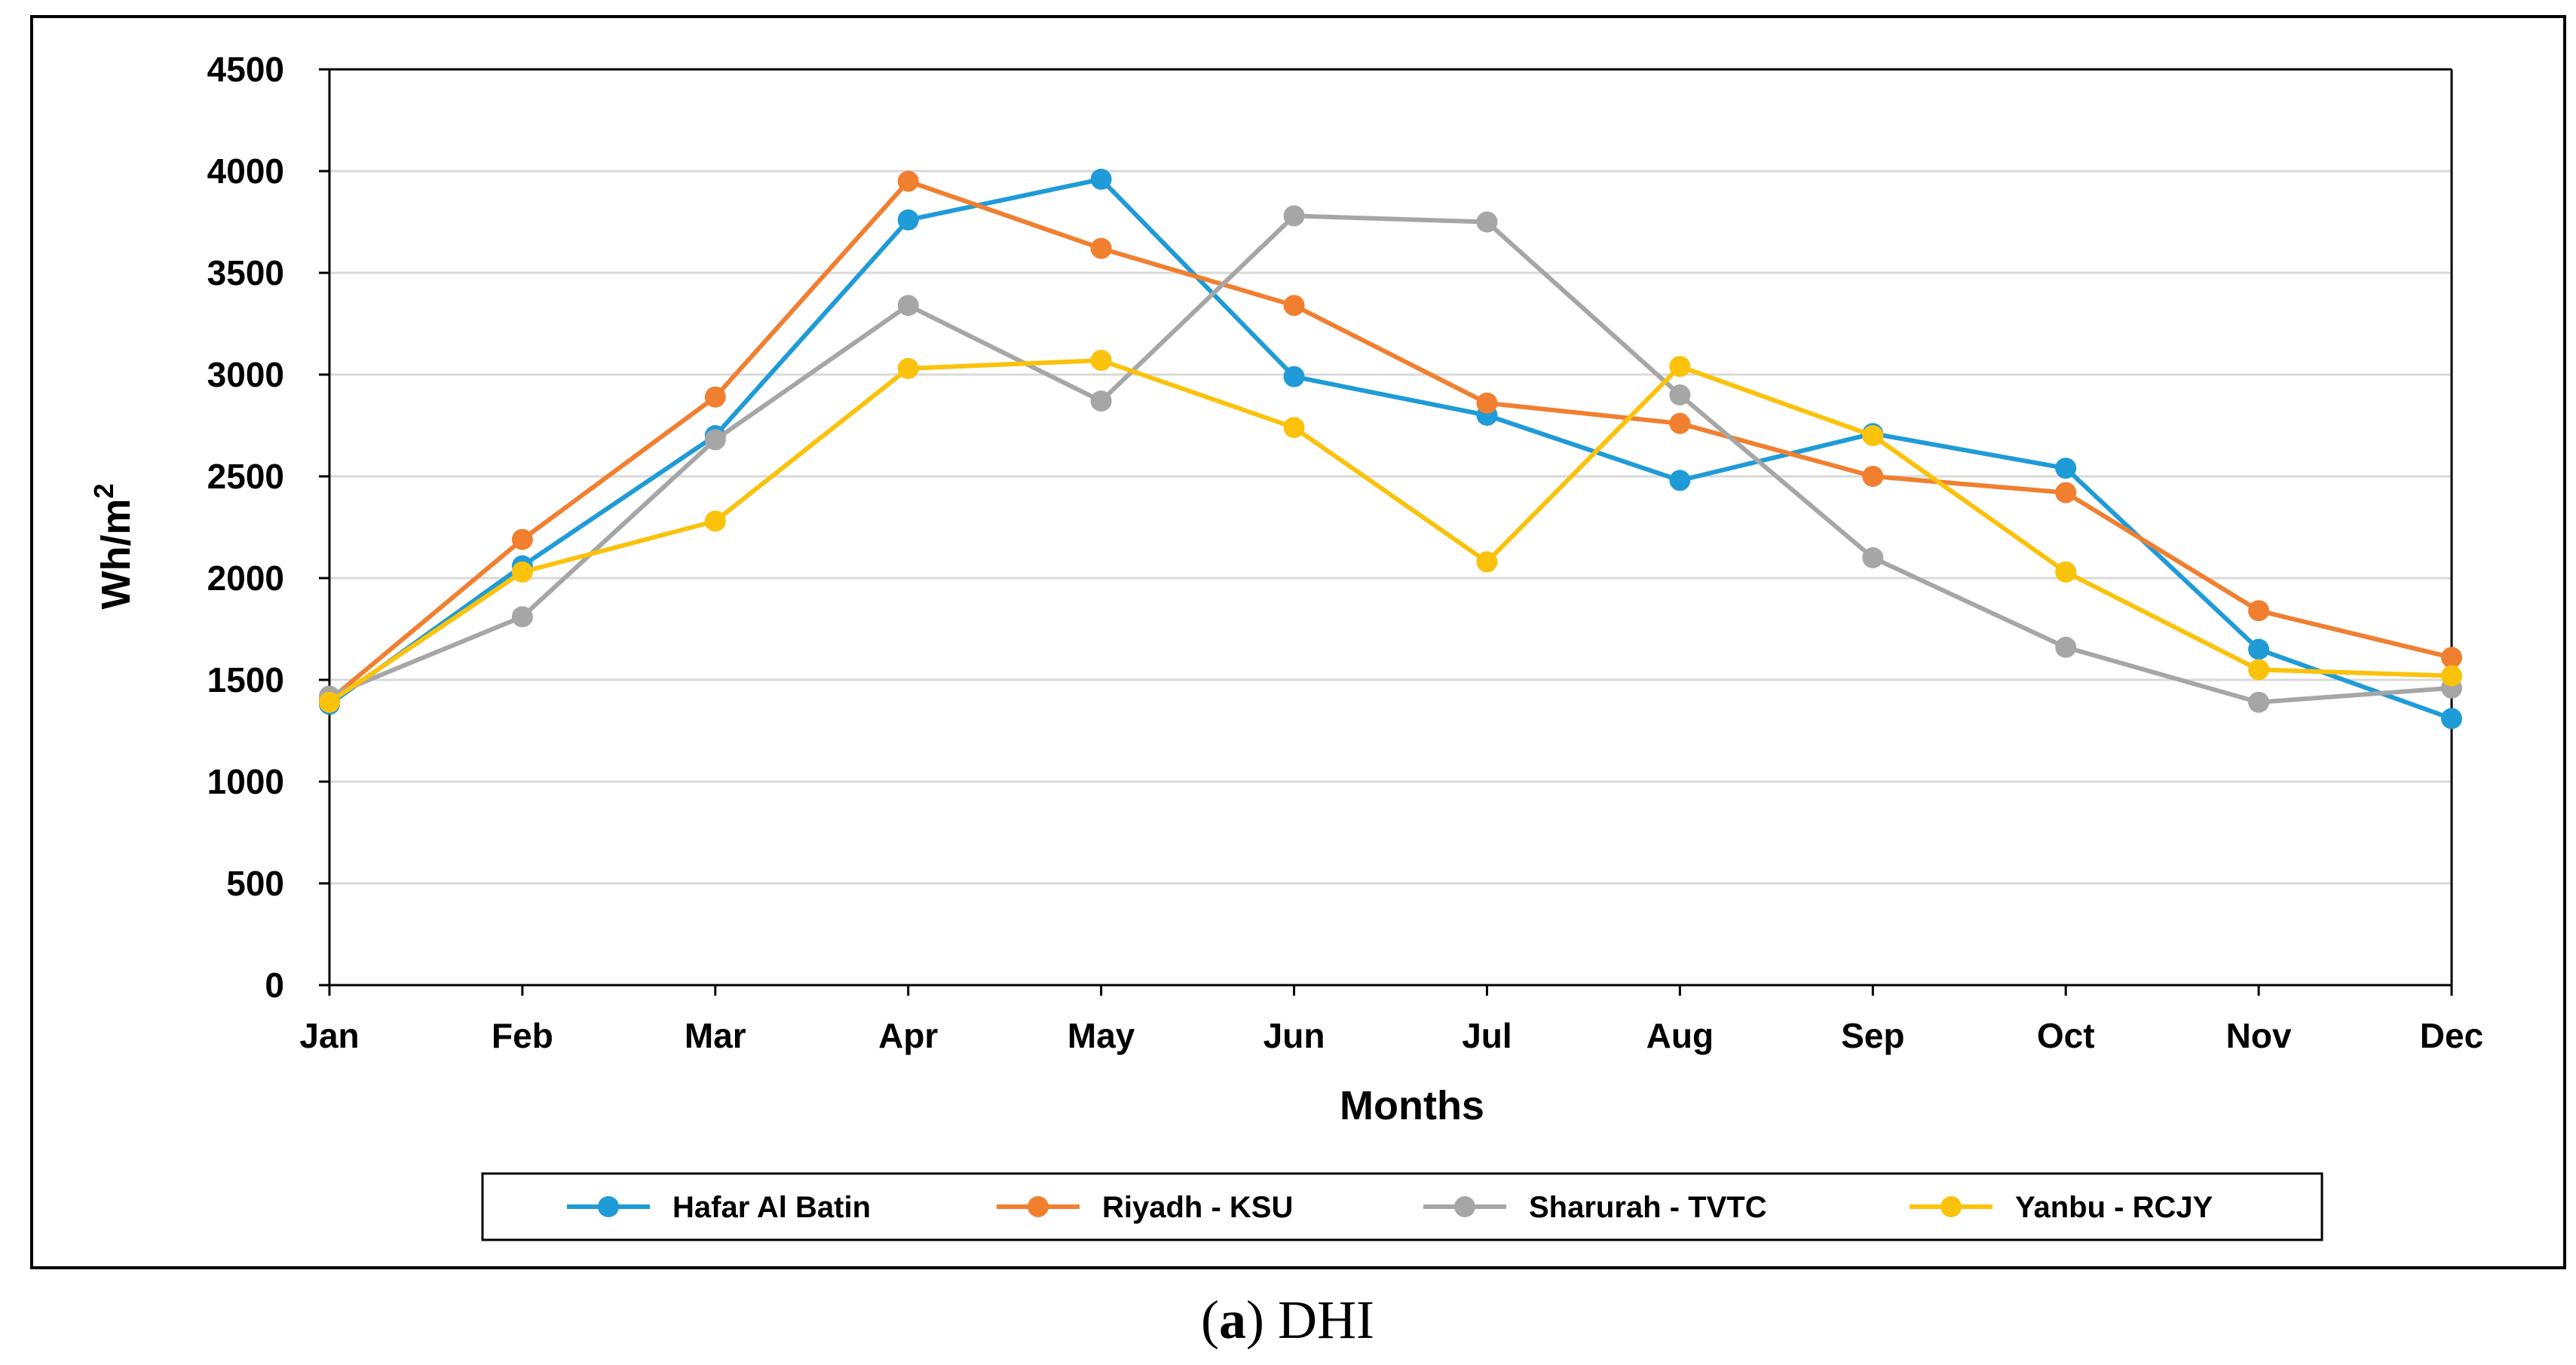 This screenshot has height=1365, width=2576. Describe the element at coordinates (608, 1206) in the screenshot. I see `legend-marker-hafar-al-batin` at that location.